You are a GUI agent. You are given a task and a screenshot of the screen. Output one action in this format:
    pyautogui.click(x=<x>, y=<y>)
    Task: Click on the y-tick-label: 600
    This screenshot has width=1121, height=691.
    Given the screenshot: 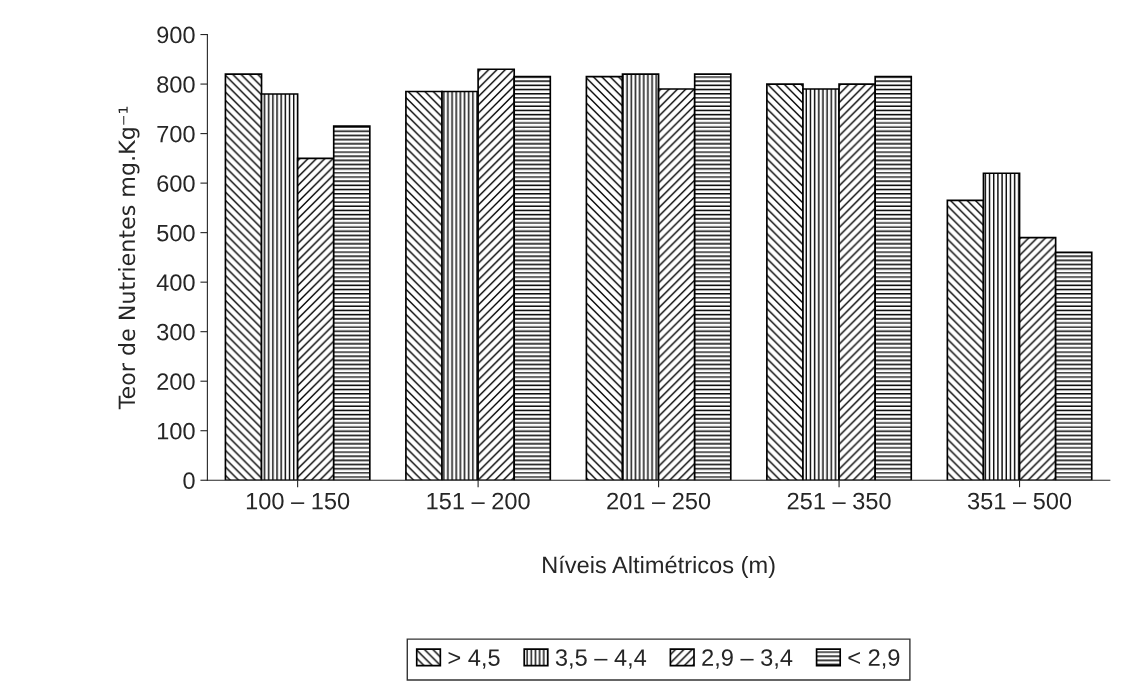 What is the action you would take?
    pyautogui.click(x=176, y=183)
    